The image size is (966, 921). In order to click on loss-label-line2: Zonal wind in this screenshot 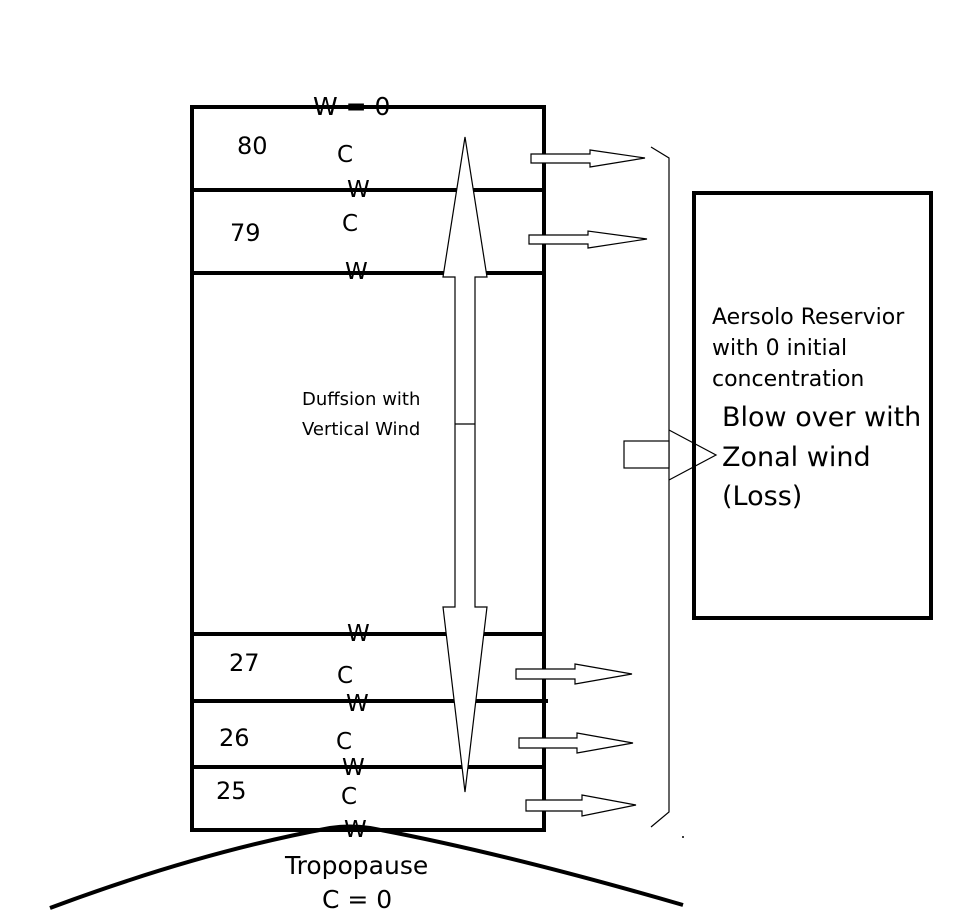, I will do `click(796, 457)`.